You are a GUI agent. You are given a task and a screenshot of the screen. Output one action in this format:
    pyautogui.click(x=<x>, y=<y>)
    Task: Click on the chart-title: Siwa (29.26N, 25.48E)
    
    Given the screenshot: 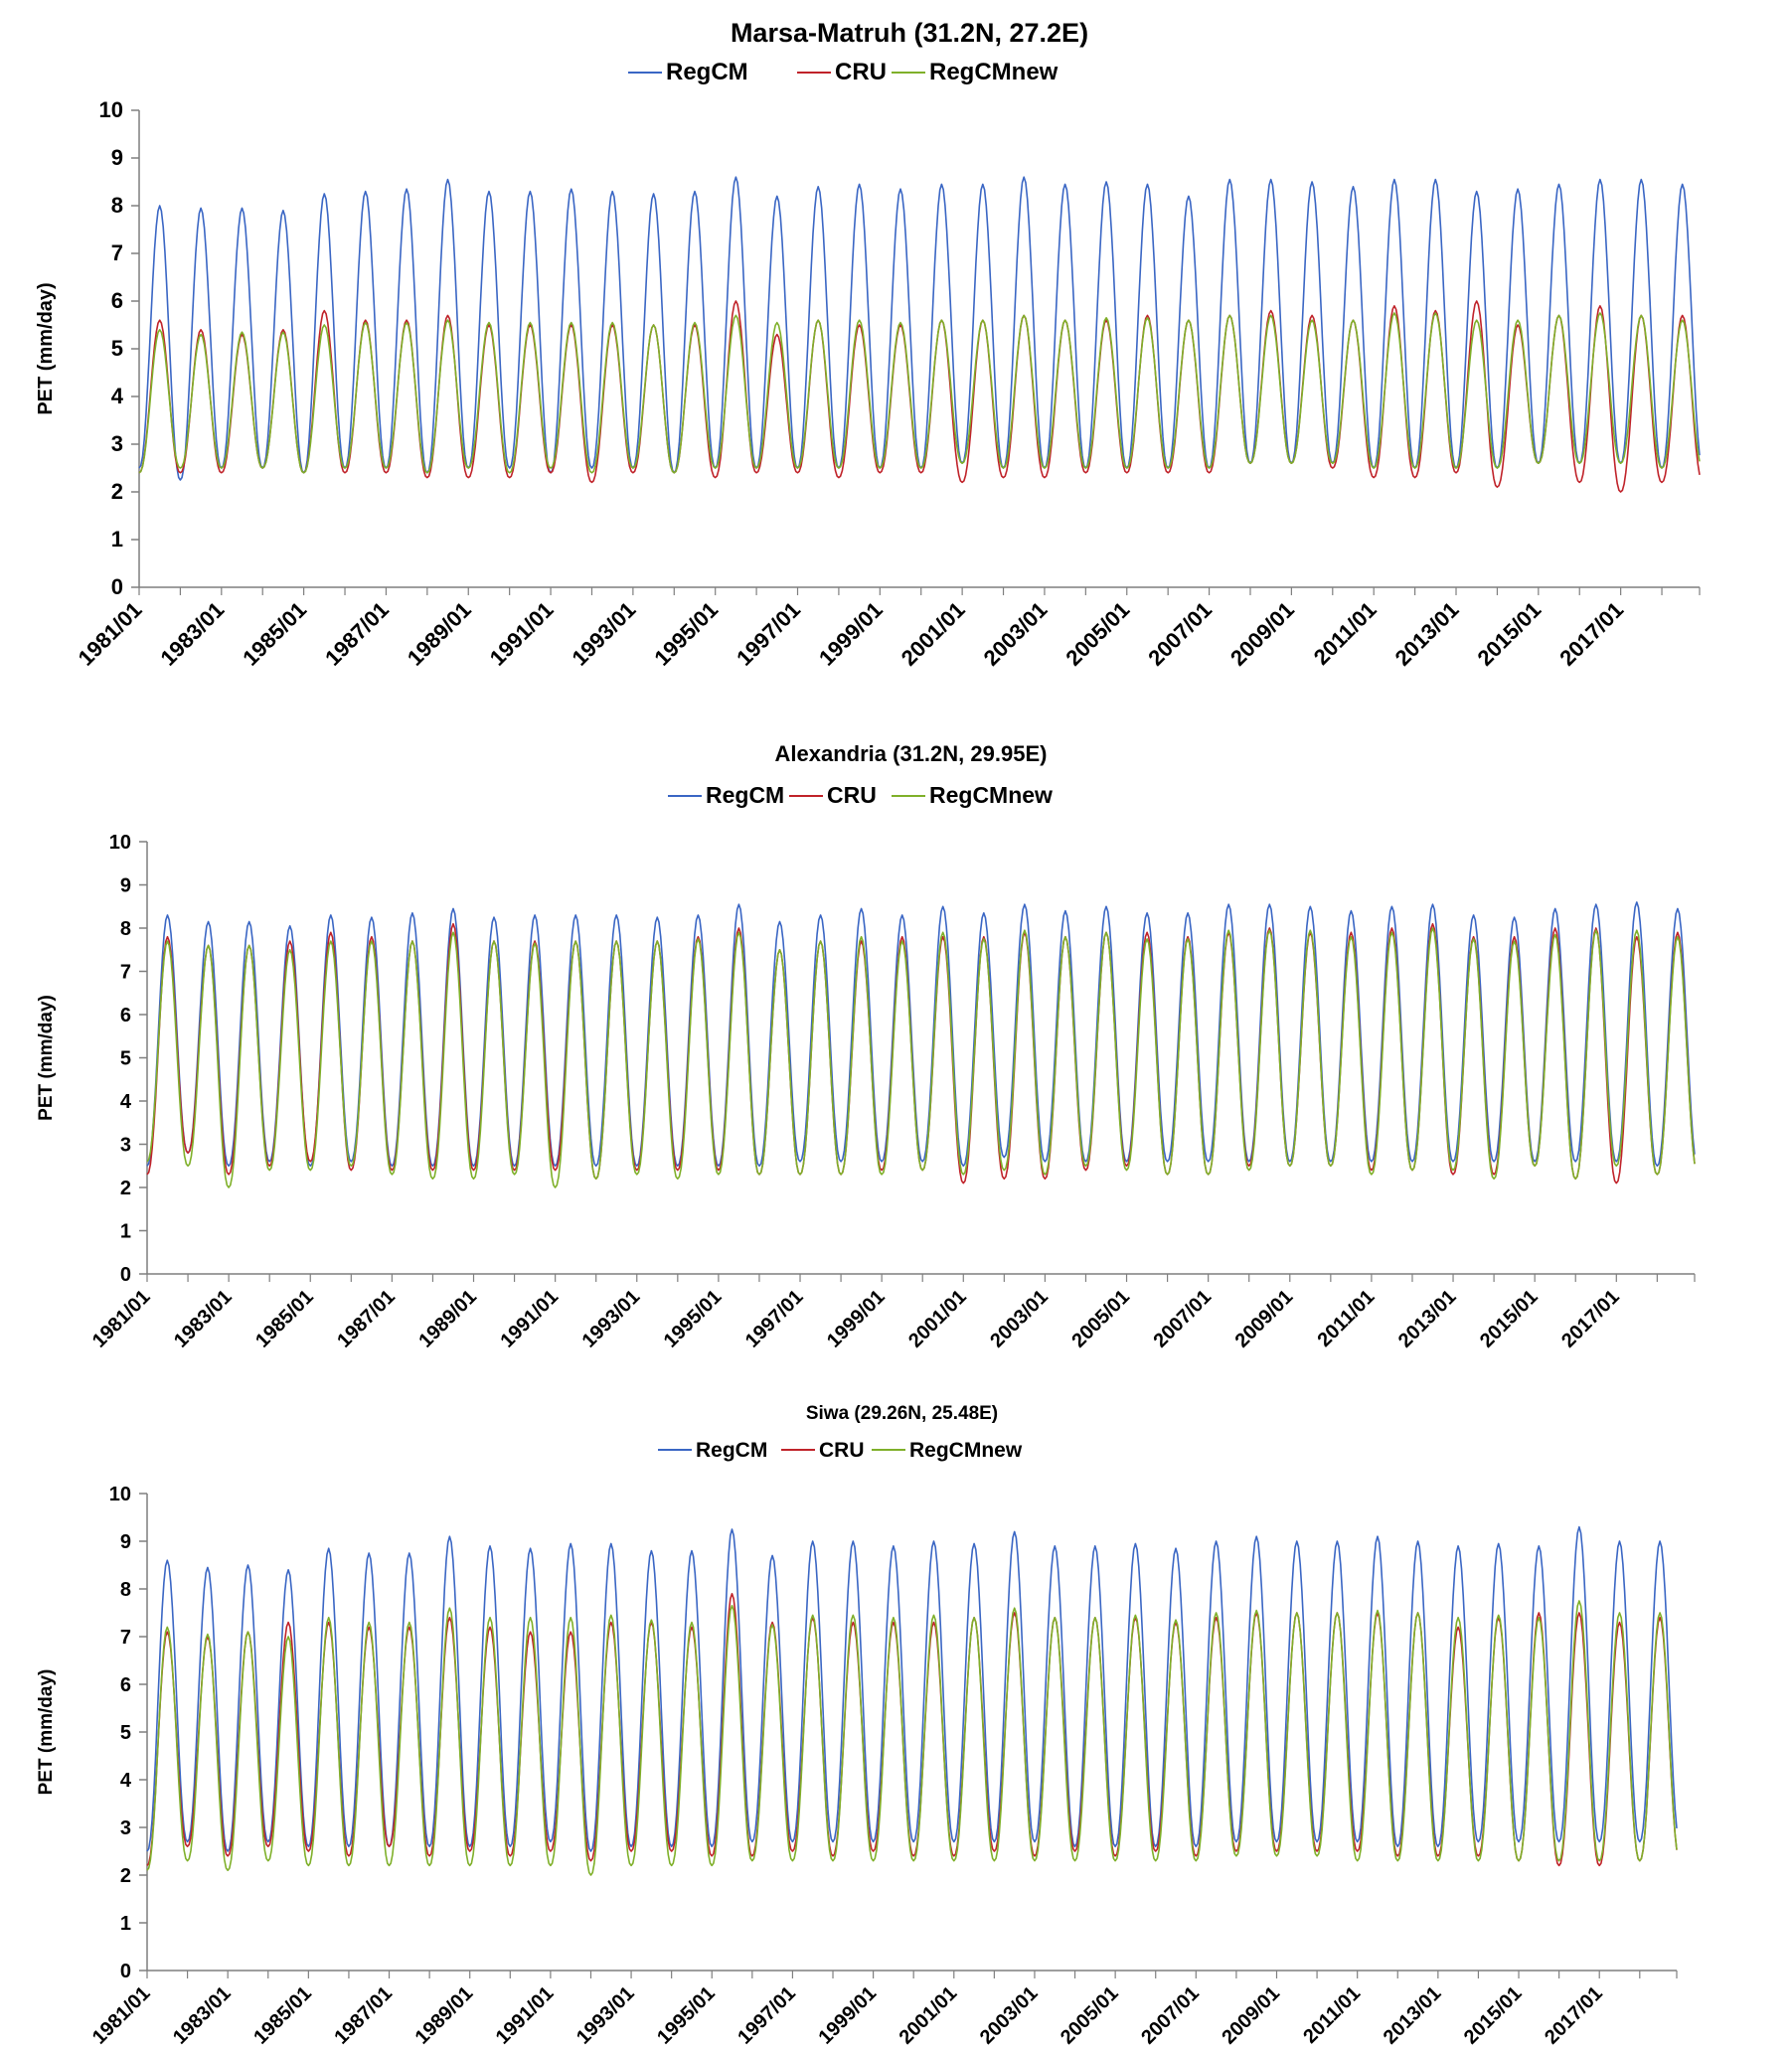 What is the action you would take?
    pyautogui.click(x=902, y=1413)
    